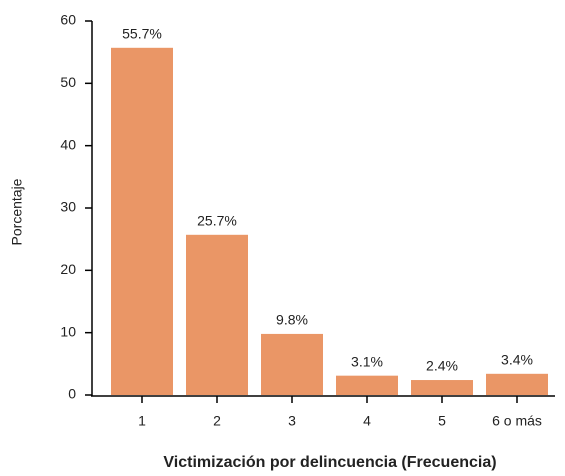  I want to click on value-label: 25.7%, so click(217, 221).